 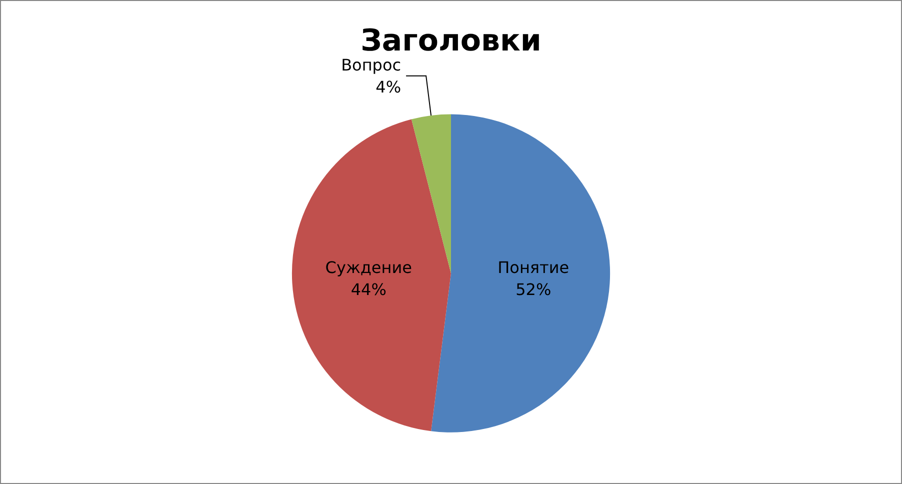 What do you see at coordinates (534, 268) in the screenshot?
I see `slice-label: Понятие` at bounding box center [534, 268].